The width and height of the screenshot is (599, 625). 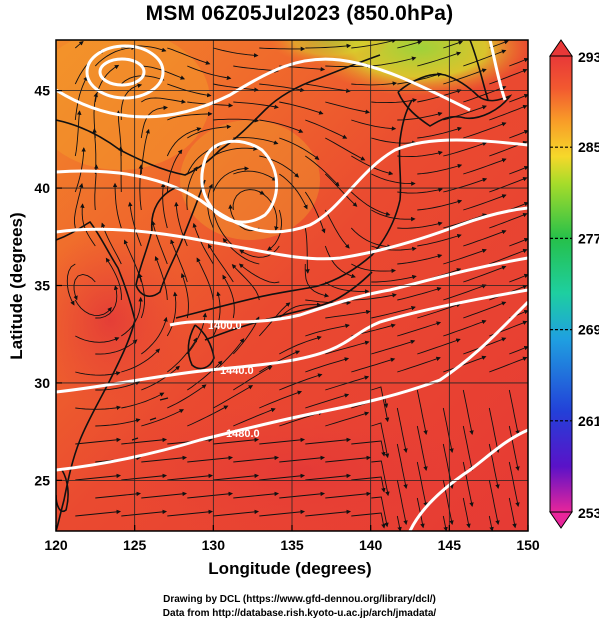 What do you see at coordinates (588, 238) in the screenshot?
I see `colorbar-tick-label: 277` at bounding box center [588, 238].